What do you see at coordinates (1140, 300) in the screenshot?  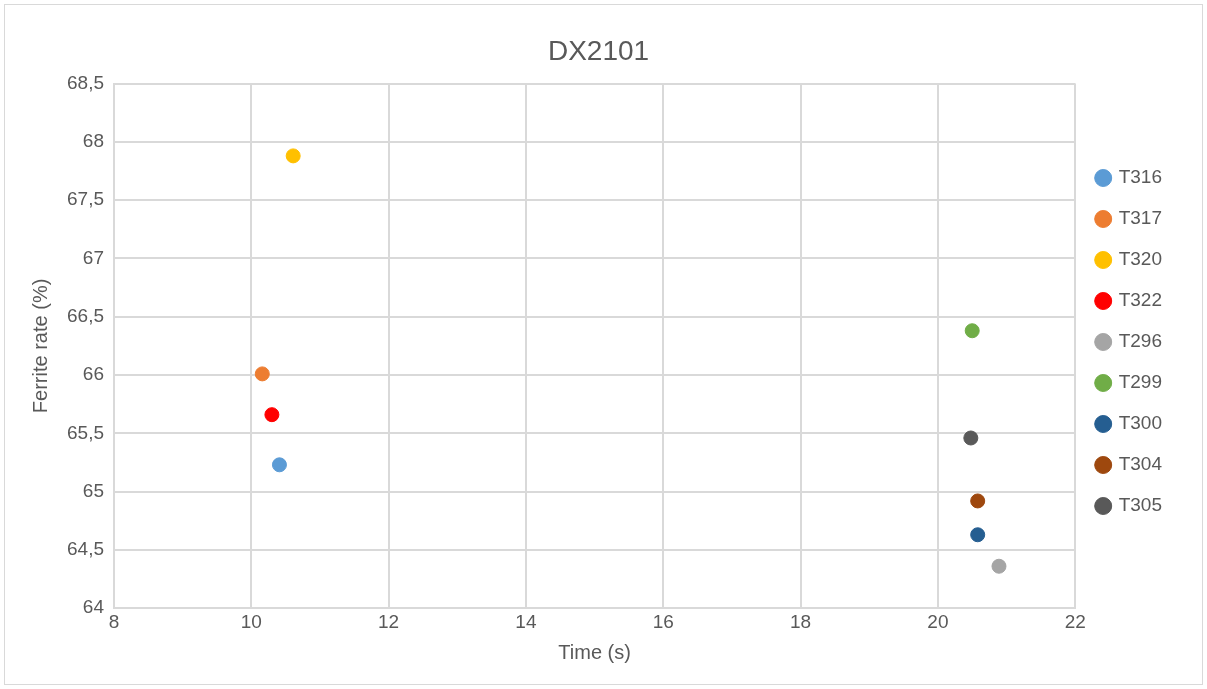 I see `legend-label: T322` at bounding box center [1140, 300].